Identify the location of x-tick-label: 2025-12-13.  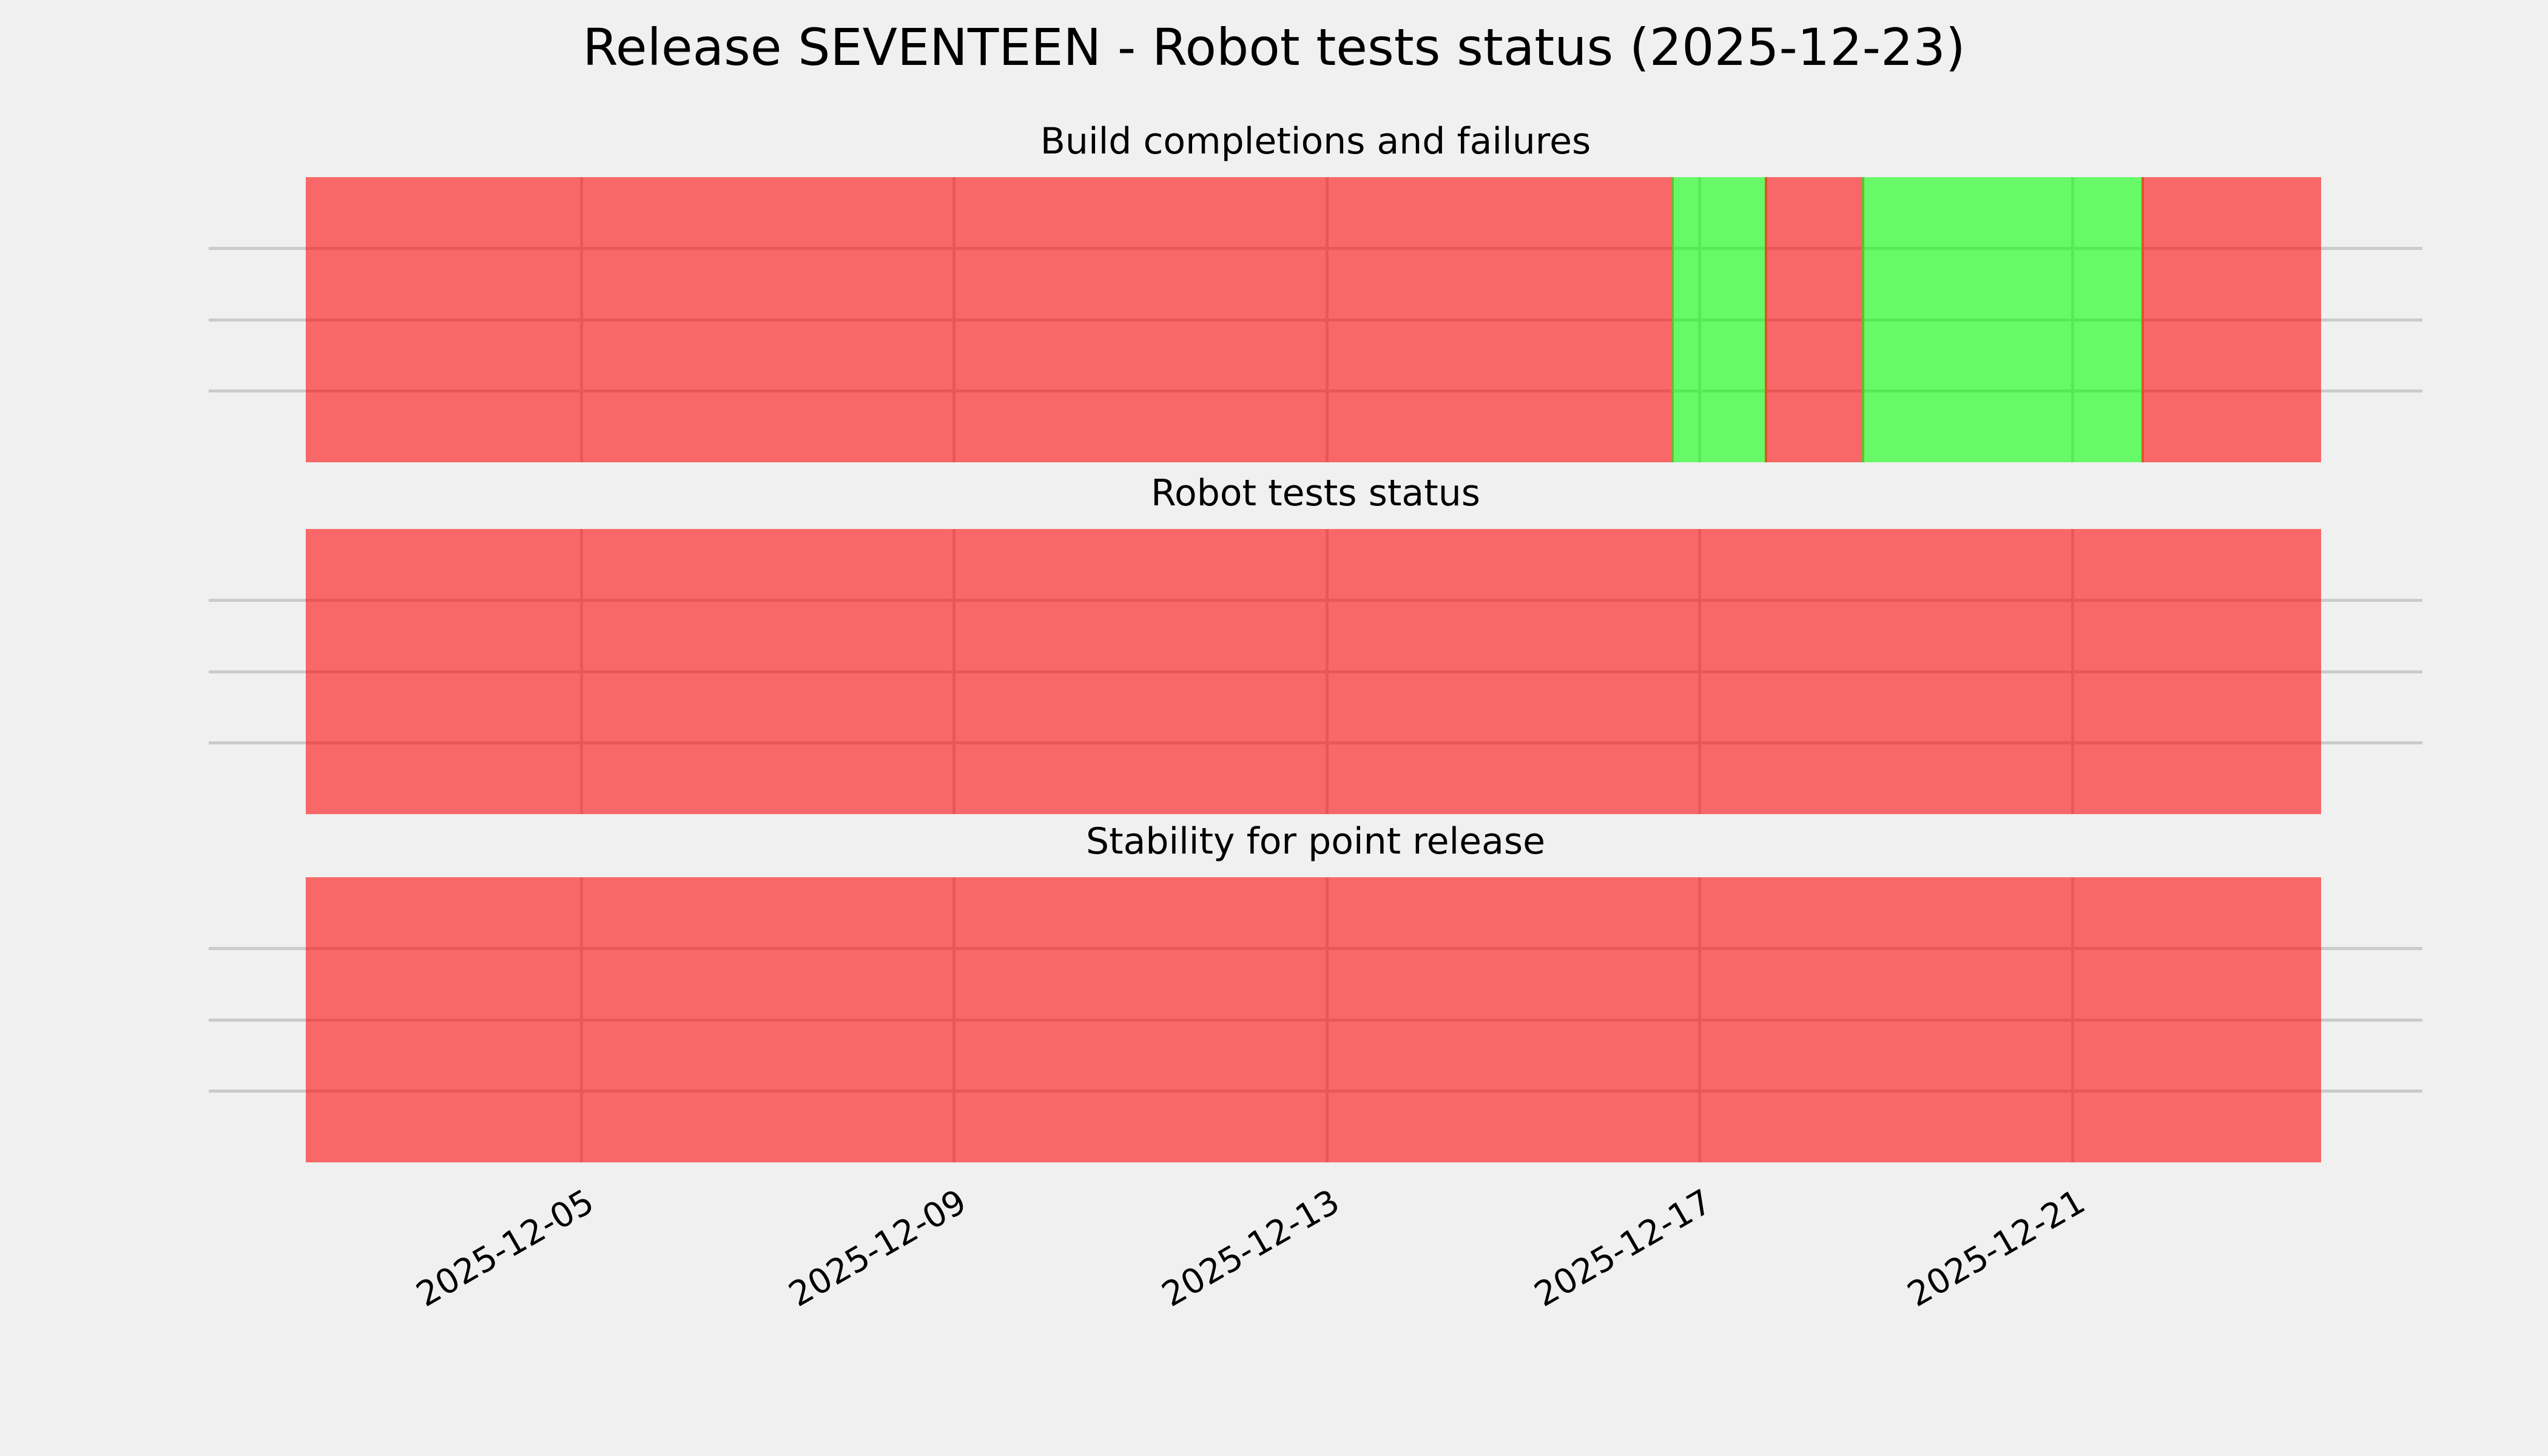
(1250, 1248).